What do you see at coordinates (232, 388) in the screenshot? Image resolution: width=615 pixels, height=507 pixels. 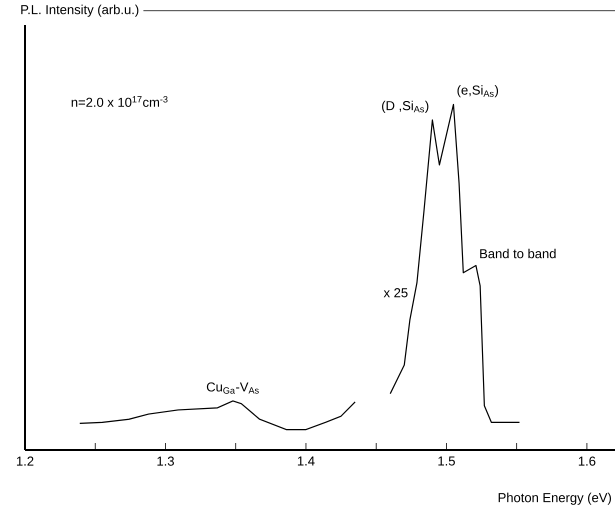 I see `annotation: Cu$_{Ga}$-V$_{As}$` at bounding box center [232, 388].